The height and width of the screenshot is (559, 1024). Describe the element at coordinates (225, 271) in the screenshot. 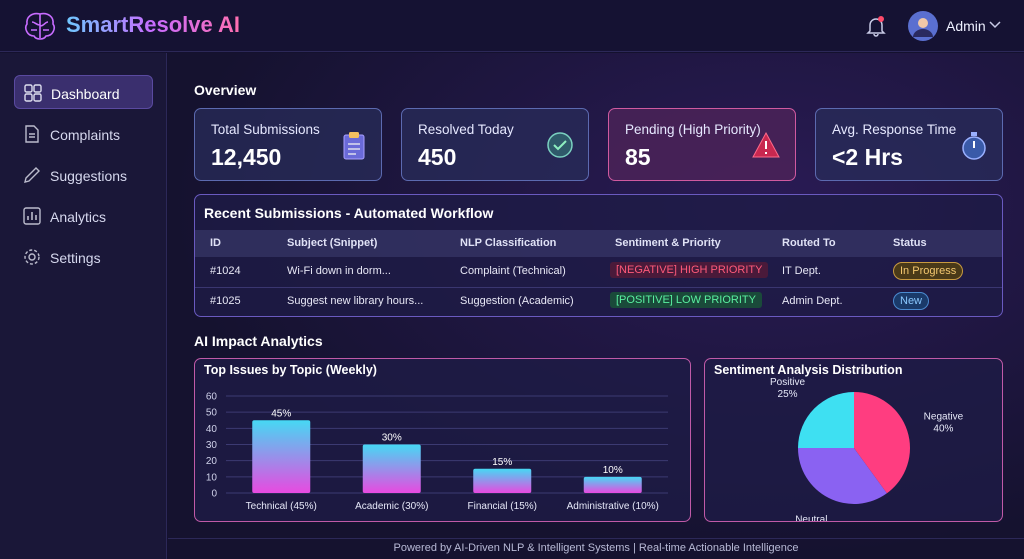

I see `table-cell: #1024` at that location.